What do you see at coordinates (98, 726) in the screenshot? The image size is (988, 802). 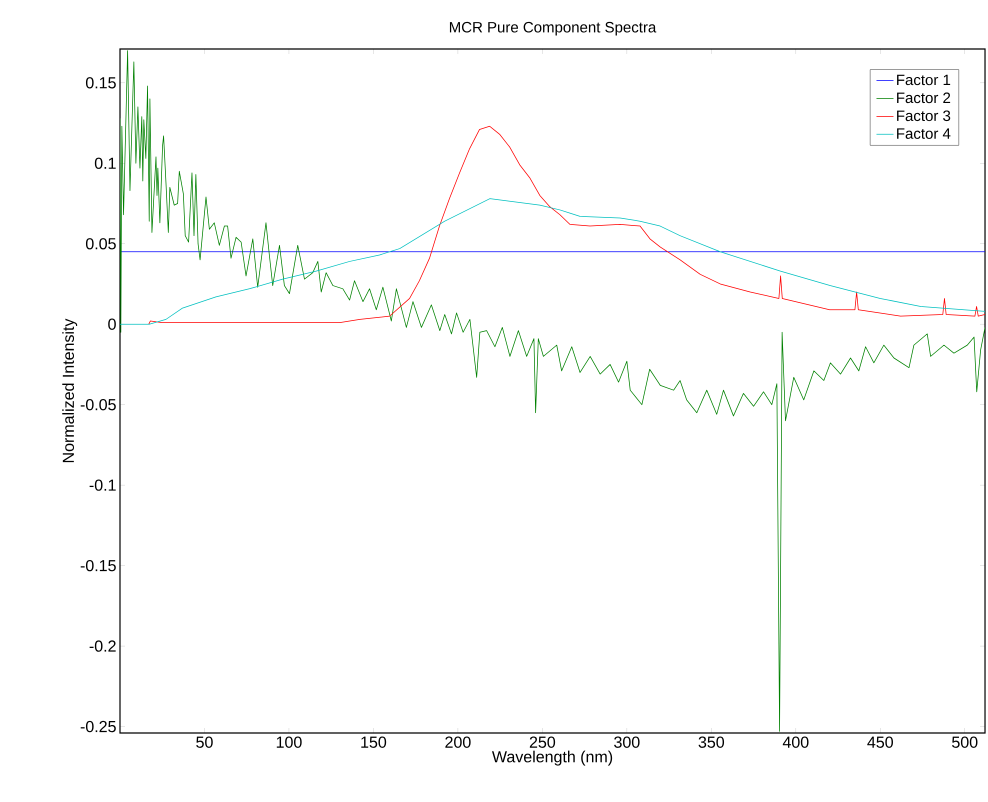 I see `y-tick-label: -0.25` at bounding box center [98, 726].